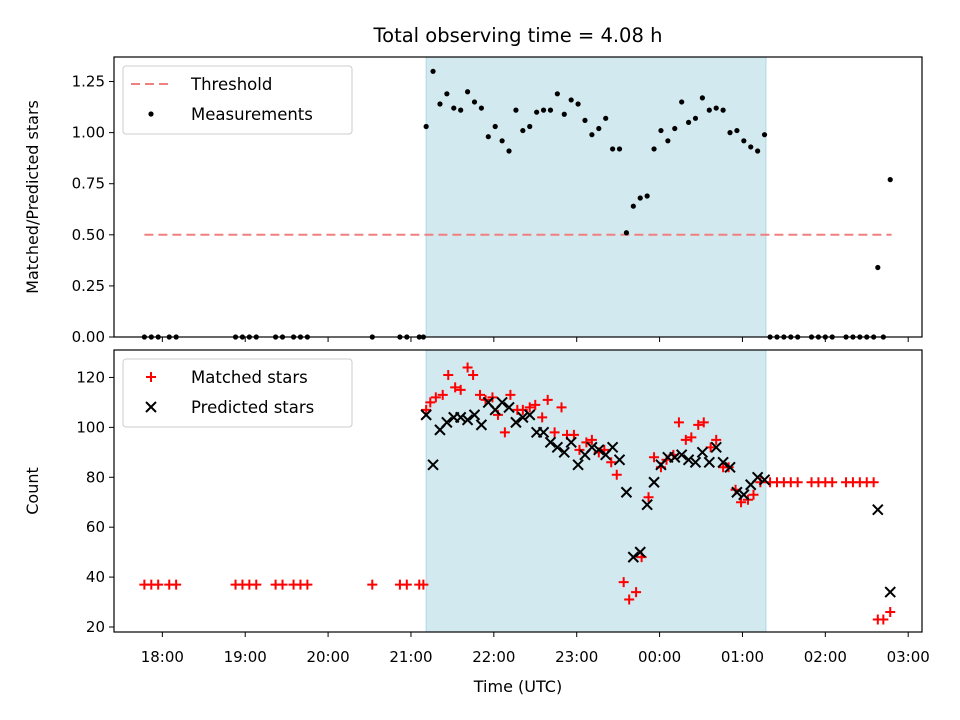  Describe the element at coordinates (659, 657) in the screenshot. I see `x-tick-label: 00:00` at that location.